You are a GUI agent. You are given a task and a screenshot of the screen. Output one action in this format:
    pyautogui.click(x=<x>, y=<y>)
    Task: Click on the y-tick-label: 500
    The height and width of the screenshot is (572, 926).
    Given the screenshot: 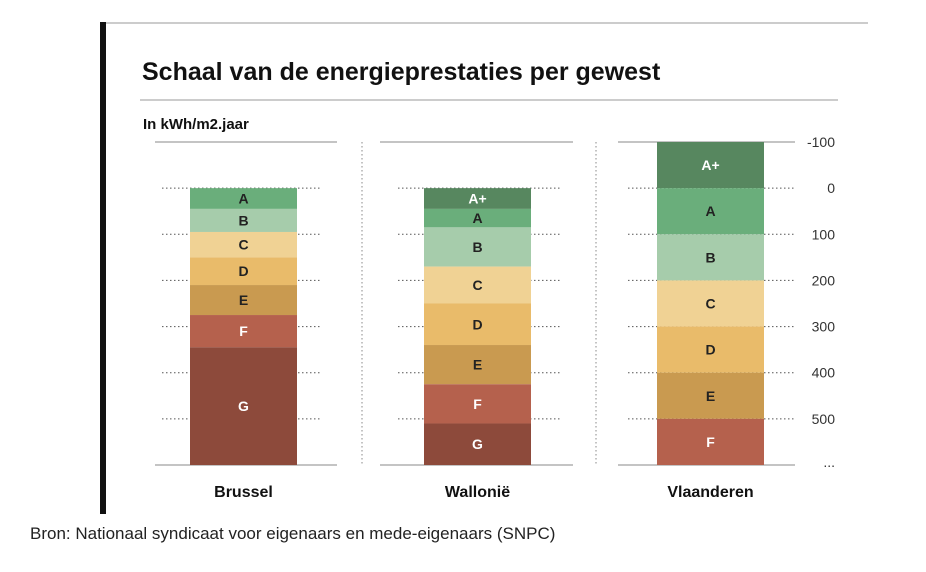 What is the action you would take?
    pyautogui.click(x=824, y=419)
    